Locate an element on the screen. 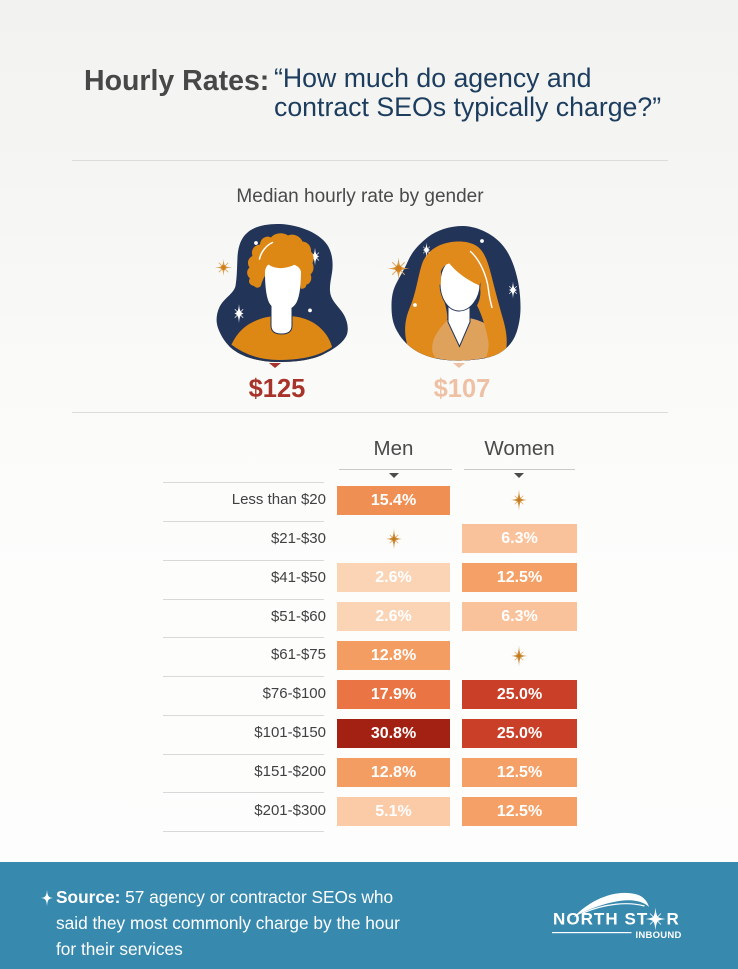 This screenshot has width=738, height=969. svg-text: NORTH ST is located at coordinates (600, 919).